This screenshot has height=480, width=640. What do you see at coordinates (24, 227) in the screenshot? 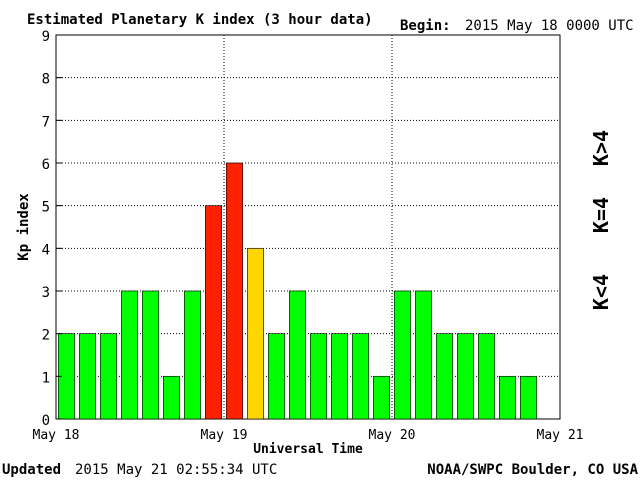
I see `y-axis-label: Kp index` at bounding box center [24, 227].